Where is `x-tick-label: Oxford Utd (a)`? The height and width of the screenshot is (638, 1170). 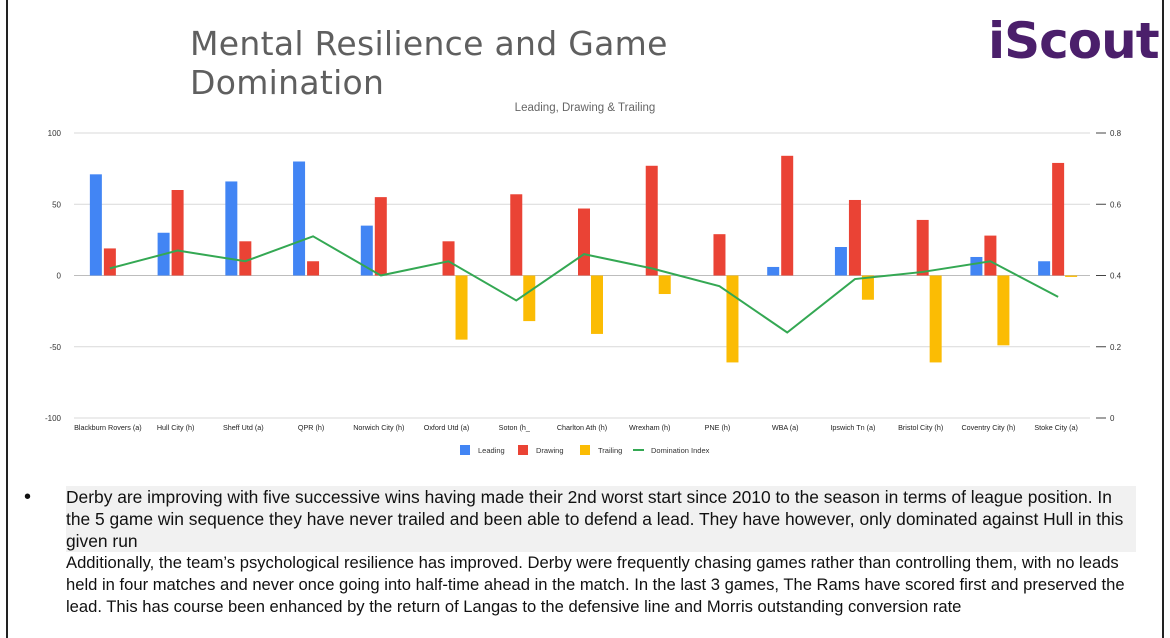
x-tick-label: Oxford Utd (a) is located at coordinates (447, 427).